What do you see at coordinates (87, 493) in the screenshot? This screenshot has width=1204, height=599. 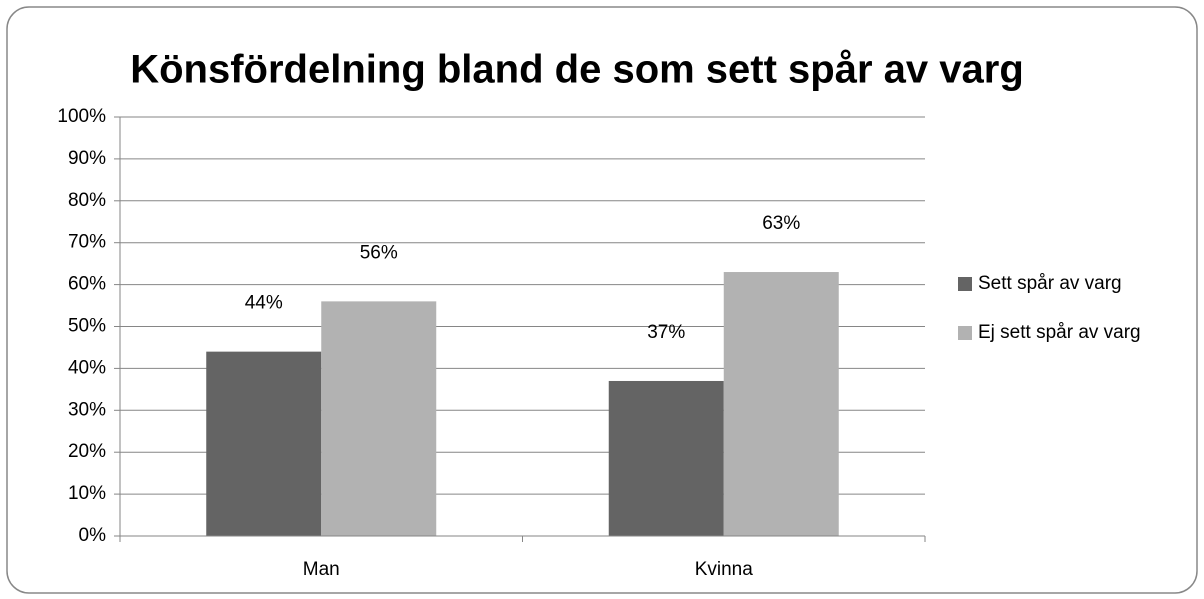 I see `y-tick-label: 10%` at bounding box center [87, 493].